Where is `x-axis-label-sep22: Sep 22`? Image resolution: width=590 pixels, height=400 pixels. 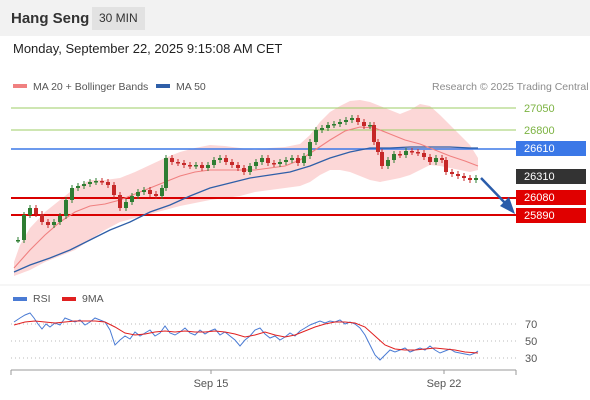 x-axis-label-sep22: Sep 22 is located at coordinates (444, 384).